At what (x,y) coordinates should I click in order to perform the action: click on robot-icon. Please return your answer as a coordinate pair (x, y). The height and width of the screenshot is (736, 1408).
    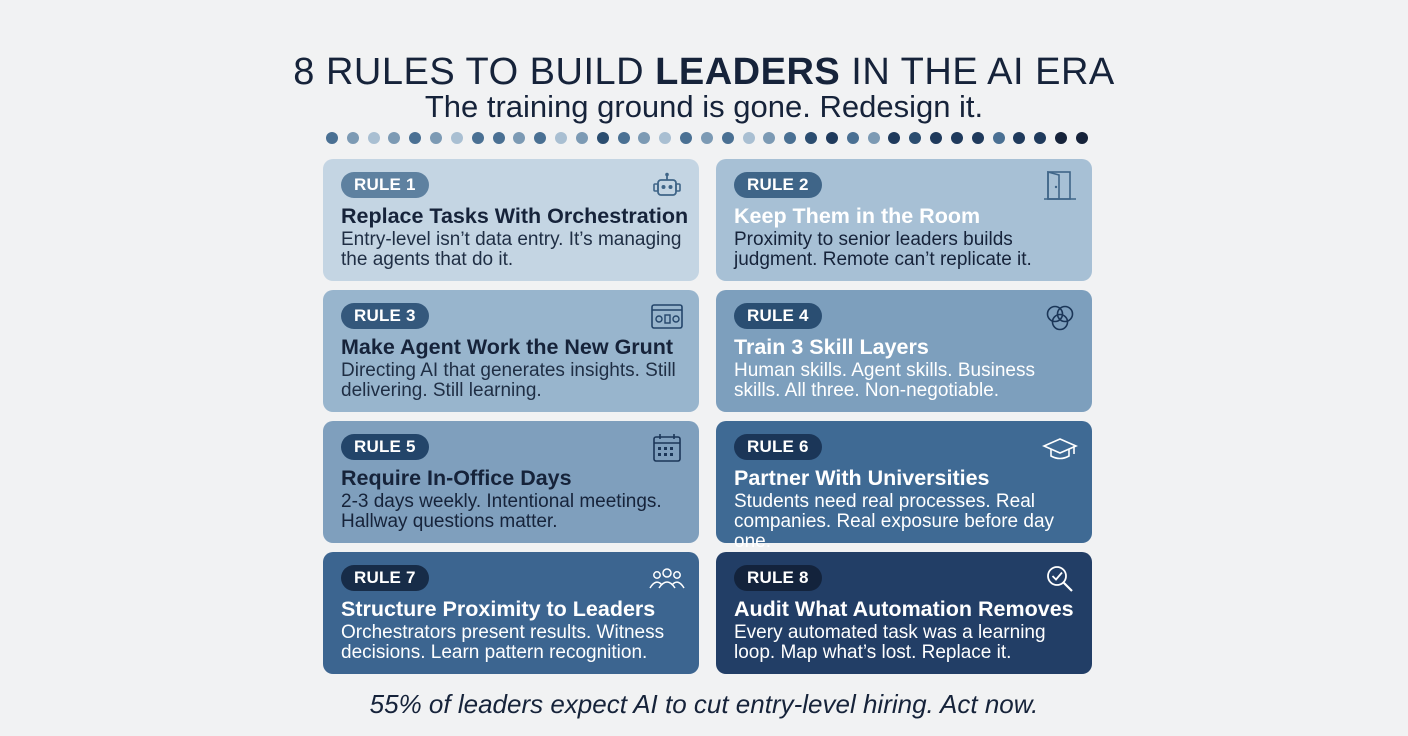
    Looking at the image, I should click on (667, 186).